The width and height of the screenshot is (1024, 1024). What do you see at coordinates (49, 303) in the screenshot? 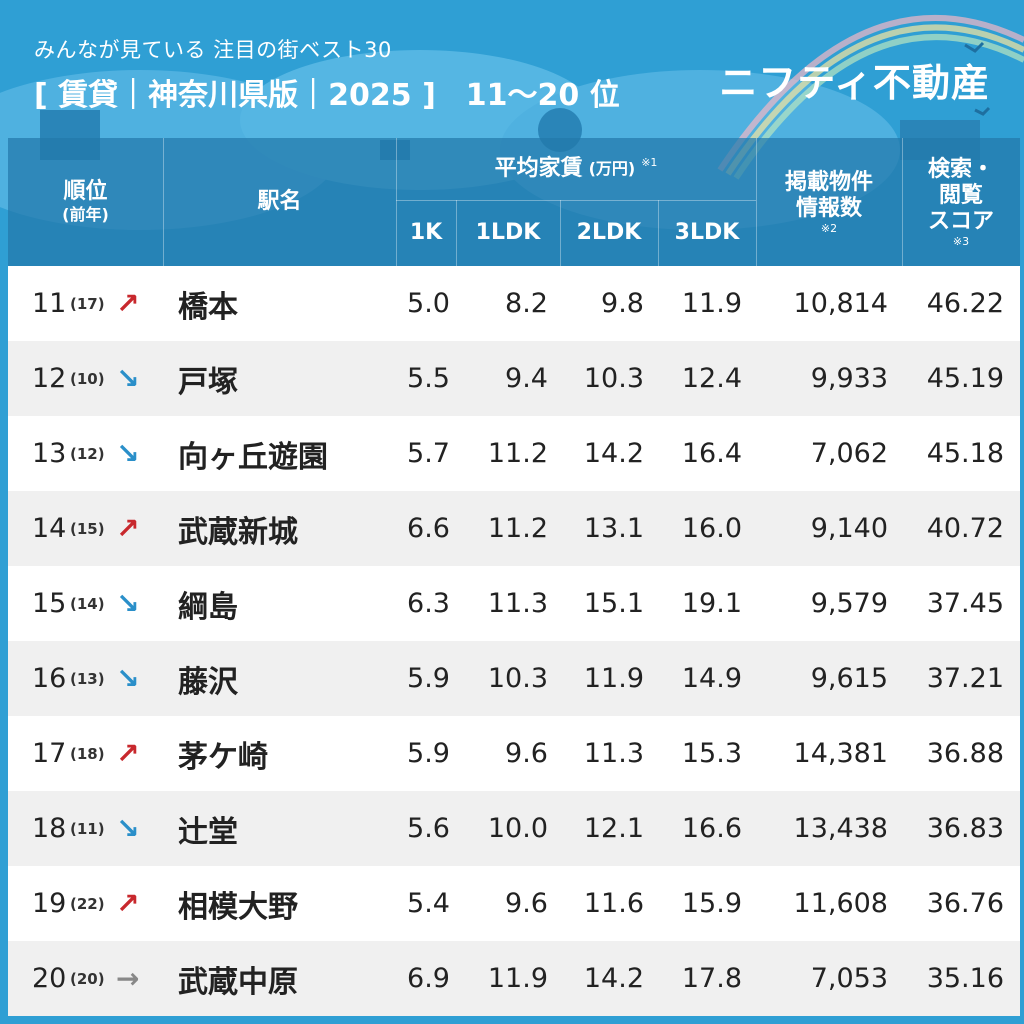
I see `rank-cell: 11` at bounding box center [49, 303].